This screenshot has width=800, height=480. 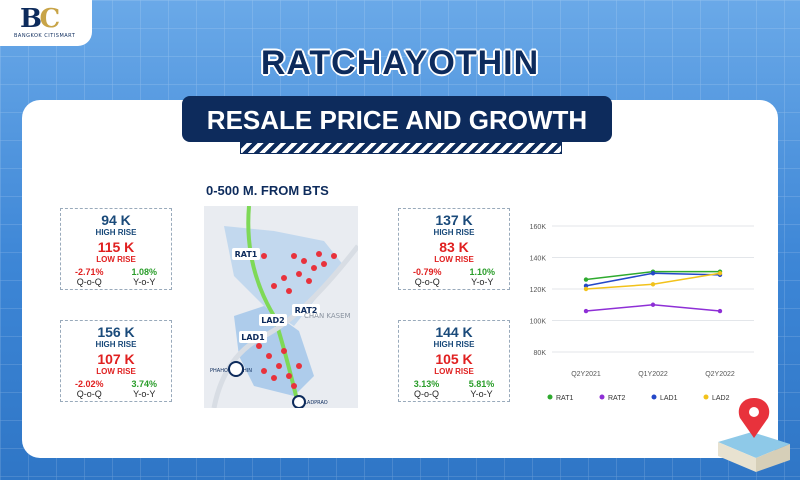 I want to click on legend-label-lad2: LAD2, so click(x=721, y=398).